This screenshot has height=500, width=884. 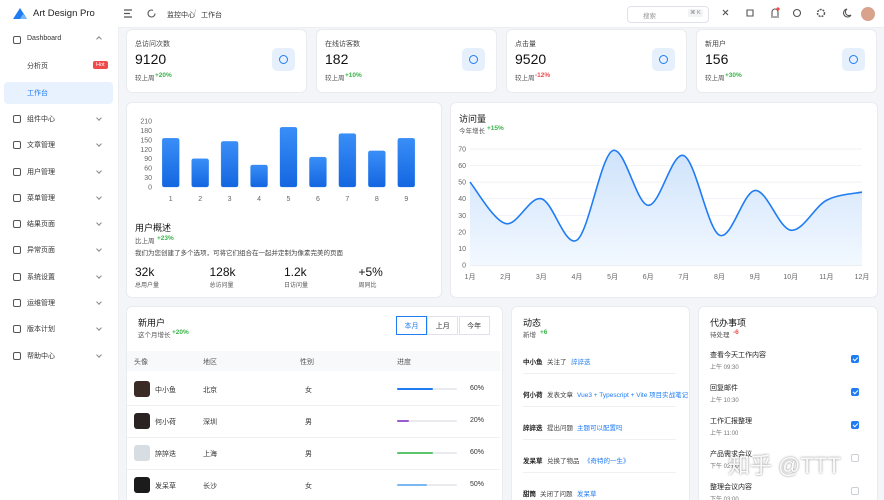 I want to click on column-header: 地区, so click(x=210, y=362).